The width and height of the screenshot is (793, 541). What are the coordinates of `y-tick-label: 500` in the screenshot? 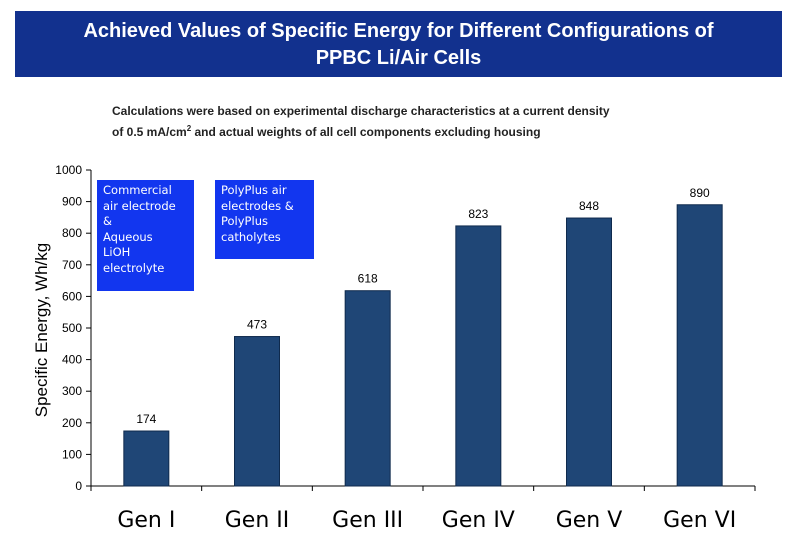 It's located at (72, 328).